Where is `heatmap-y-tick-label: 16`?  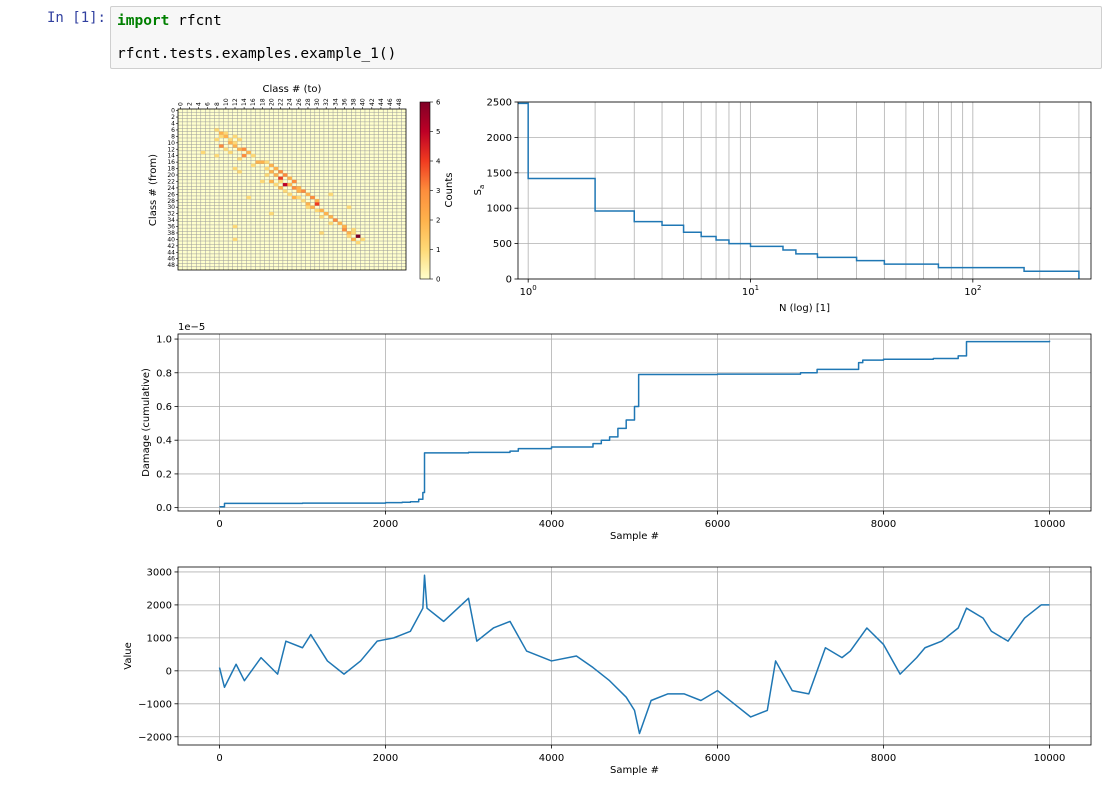
heatmap-y-tick-label: 16 is located at coordinates (171, 162).